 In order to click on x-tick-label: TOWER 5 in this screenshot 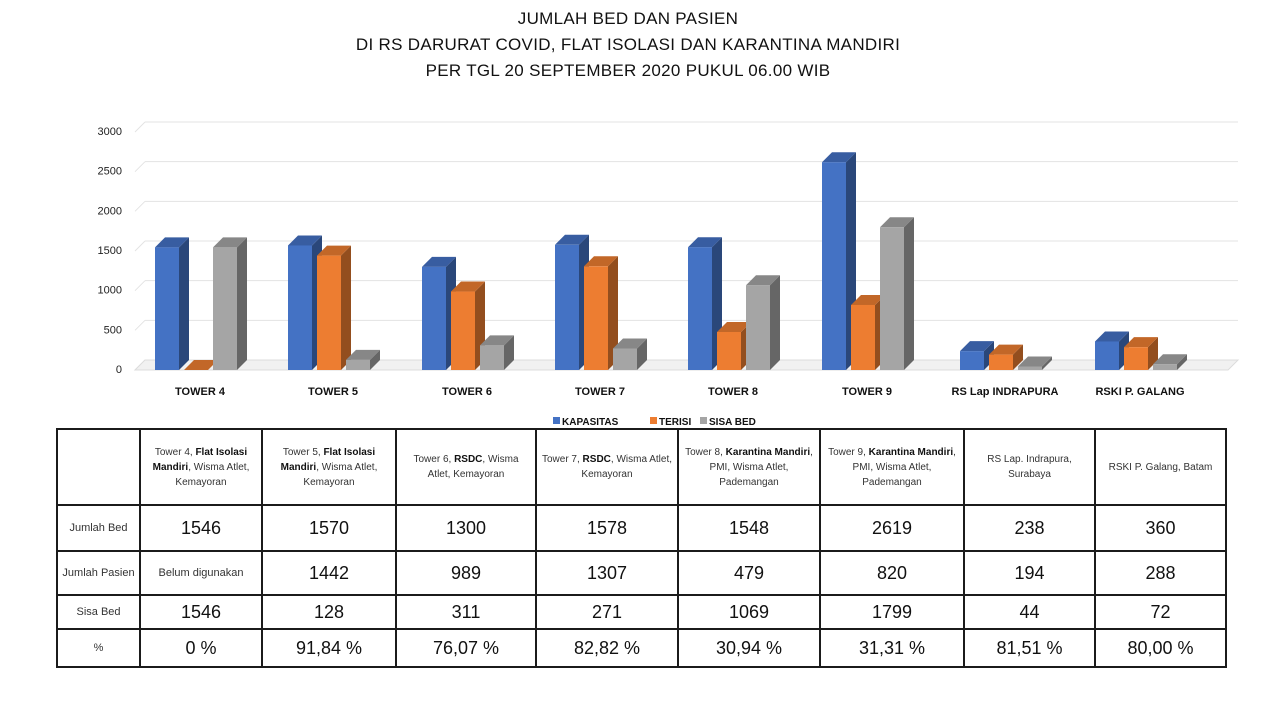, I will do `click(333, 392)`.